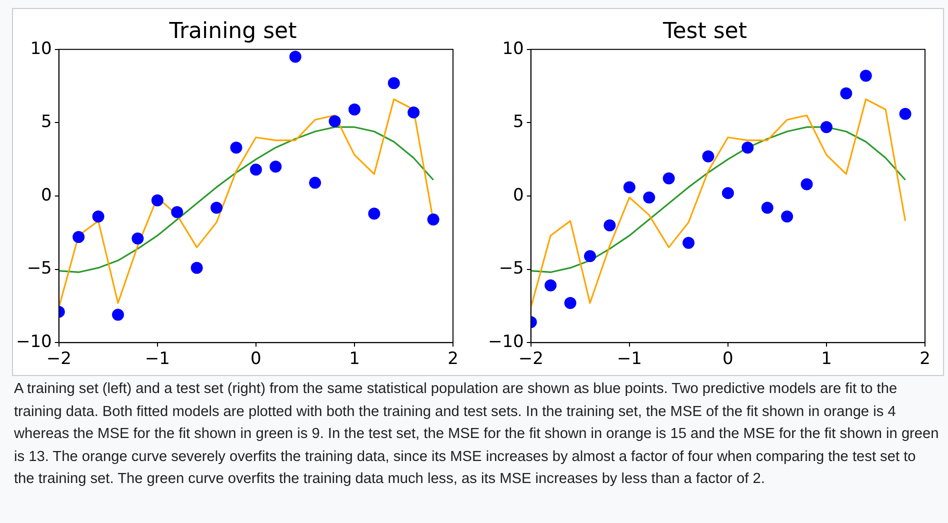  What do you see at coordinates (705, 31) in the screenshot?
I see `chart-title: Test set` at bounding box center [705, 31].